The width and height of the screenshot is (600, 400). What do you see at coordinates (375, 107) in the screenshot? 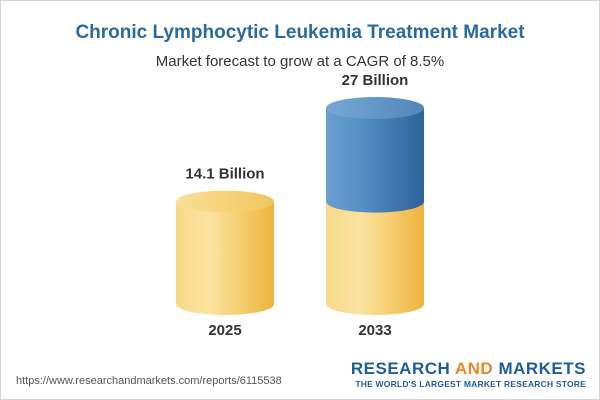
I see `bar-top-2033` at bounding box center [375, 107].